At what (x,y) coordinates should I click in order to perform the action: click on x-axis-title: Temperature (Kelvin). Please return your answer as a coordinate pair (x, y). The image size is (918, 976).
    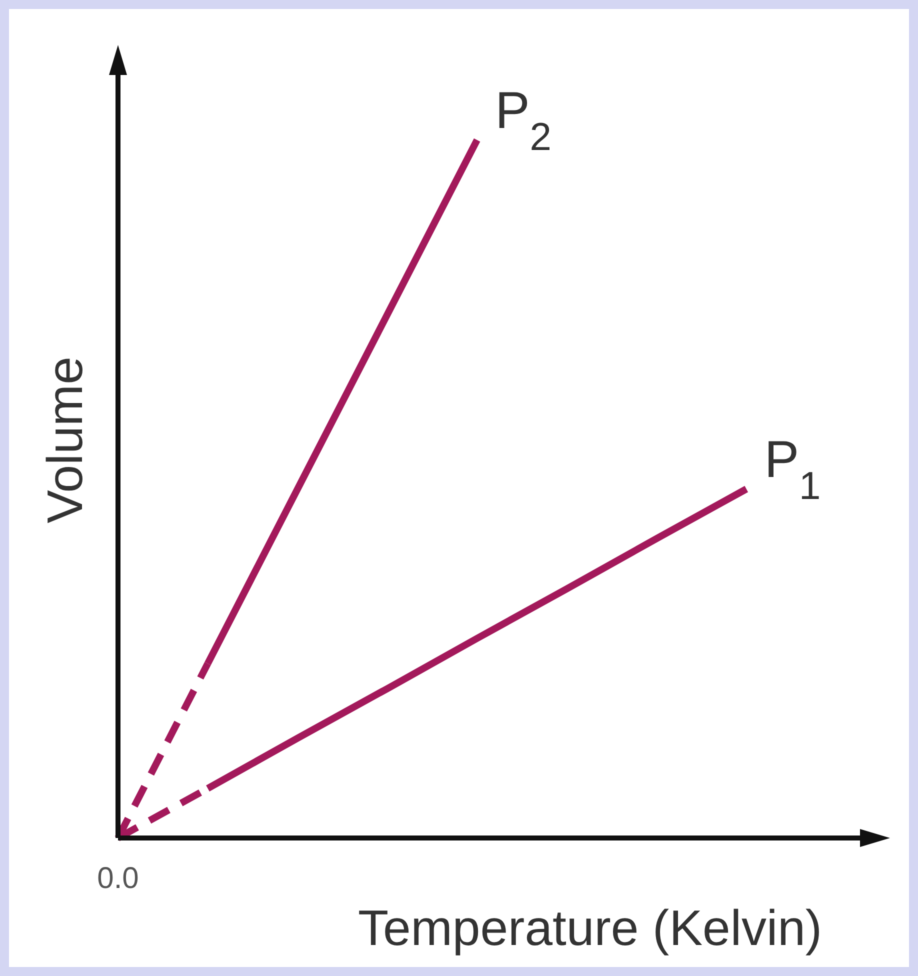
    Looking at the image, I should click on (590, 928).